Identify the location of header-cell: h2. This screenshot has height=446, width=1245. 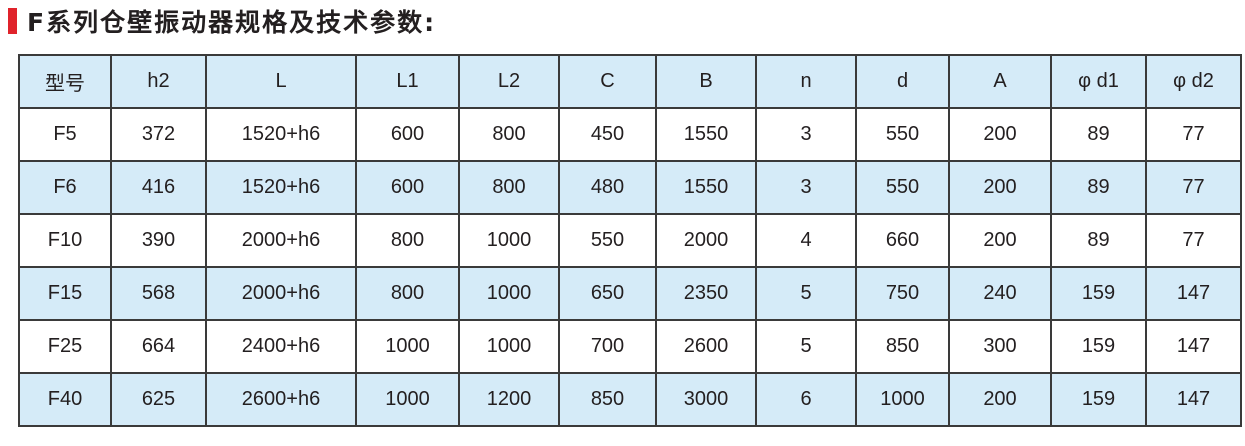
(158, 81).